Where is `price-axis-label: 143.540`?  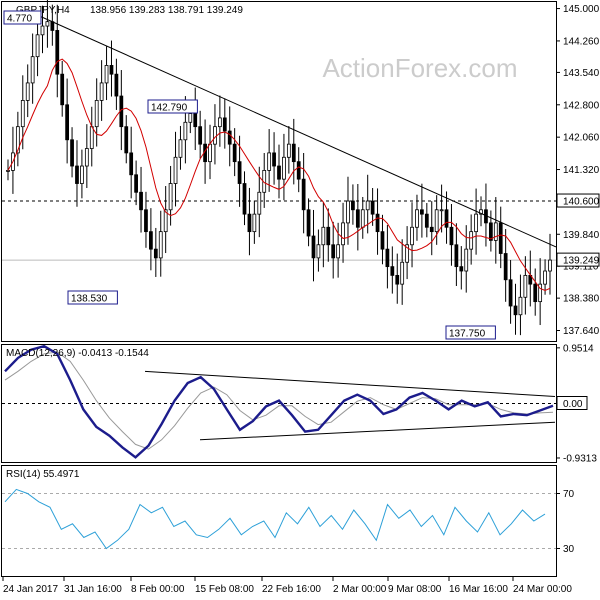
price-axis-label: 143.540 is located at coordinates (581, 73).